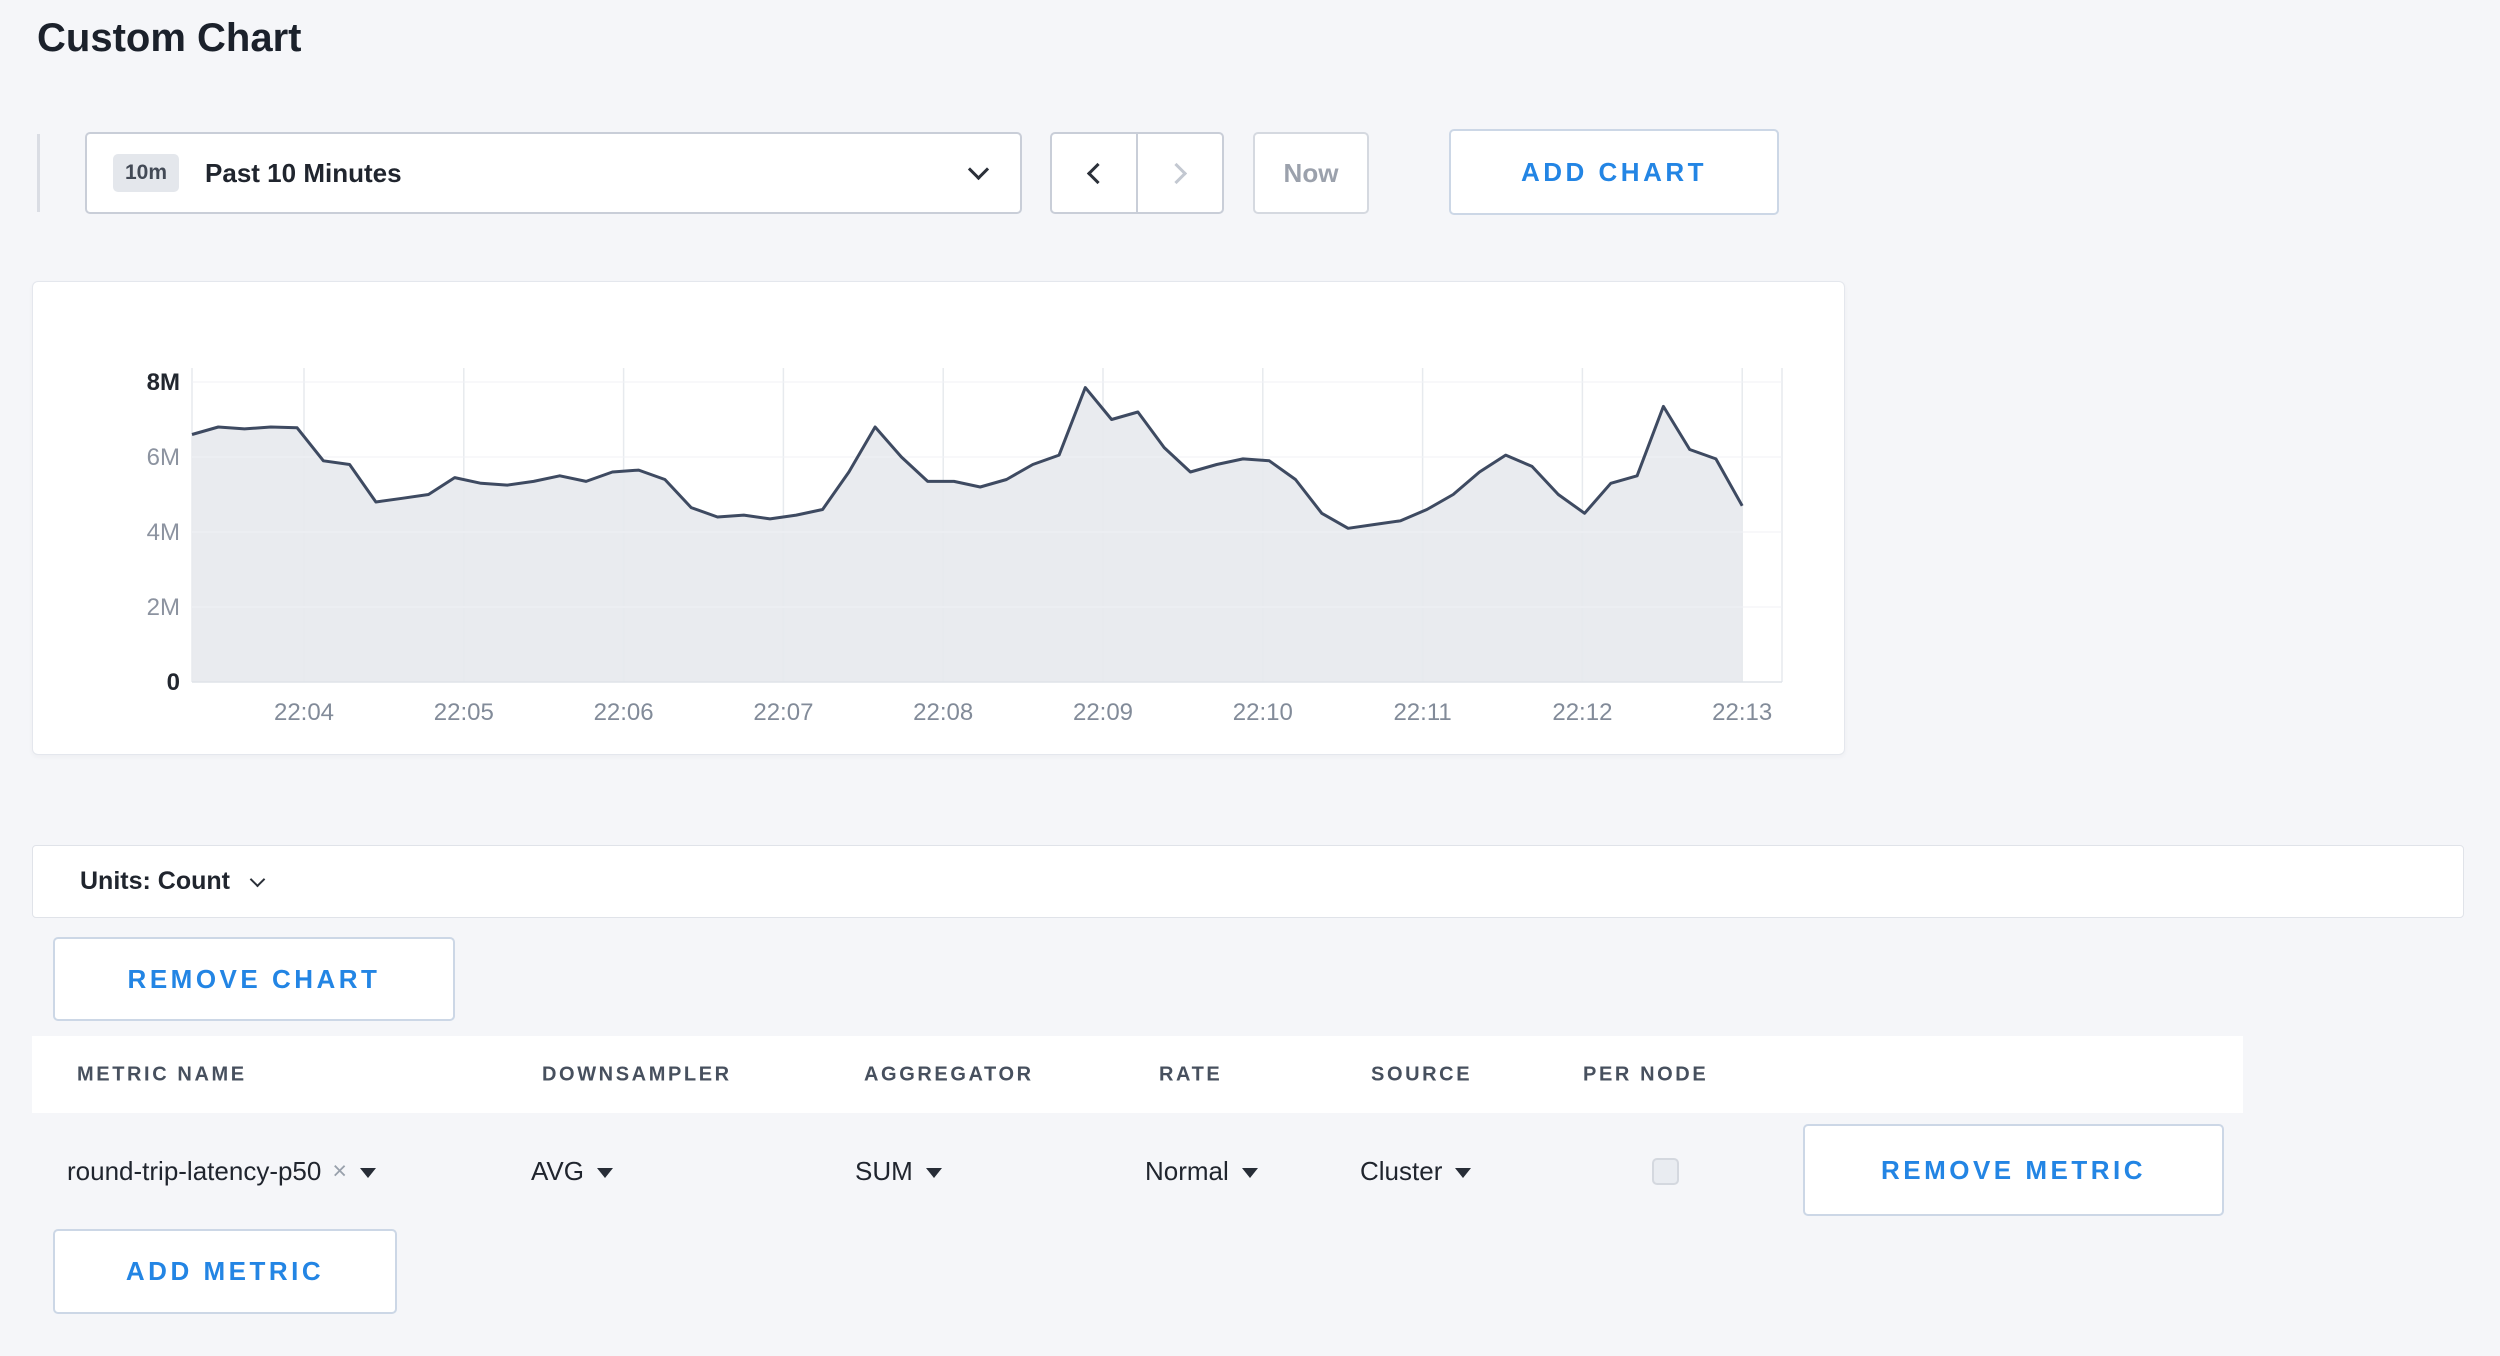 The image size is (2500, 1356). What do you see at coordinates (1422, 712) in the screenshot?
I see `x-tick-label: 22:11` at bounding box center [1422, 712].